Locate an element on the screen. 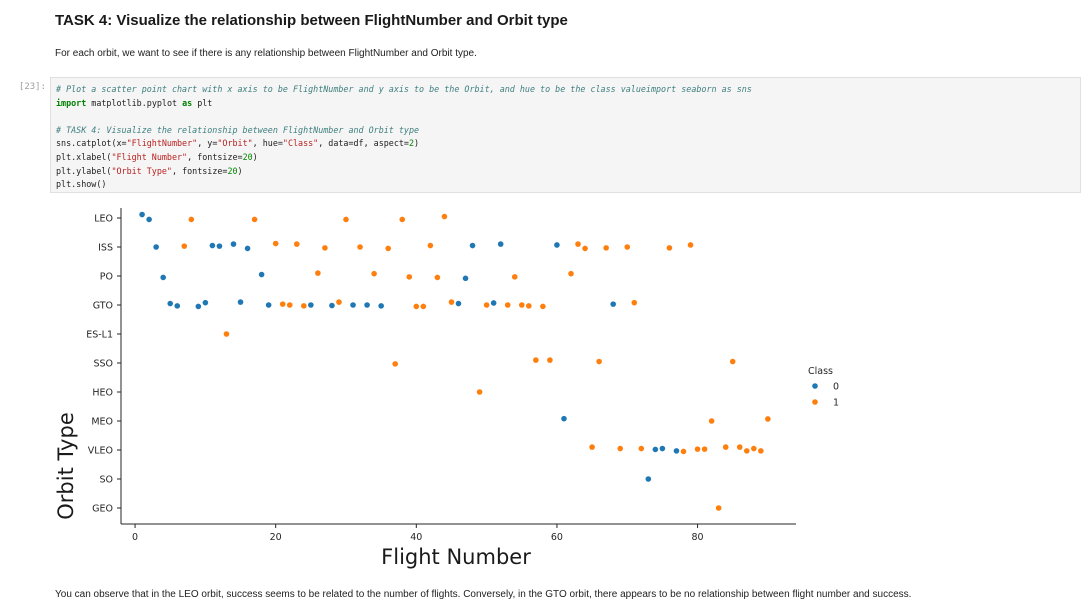 This screenshot has width=1081, height=604. code-line: import matplotlib.pyplot as plt is located at coordinates (134, 103).